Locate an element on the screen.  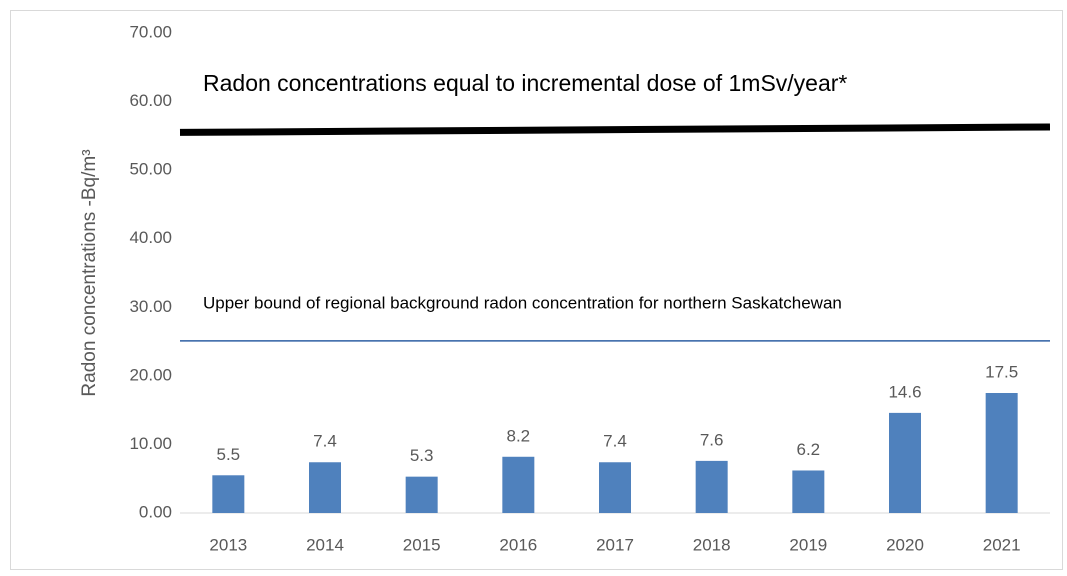
reference-line is located at coordinates (615, 129).